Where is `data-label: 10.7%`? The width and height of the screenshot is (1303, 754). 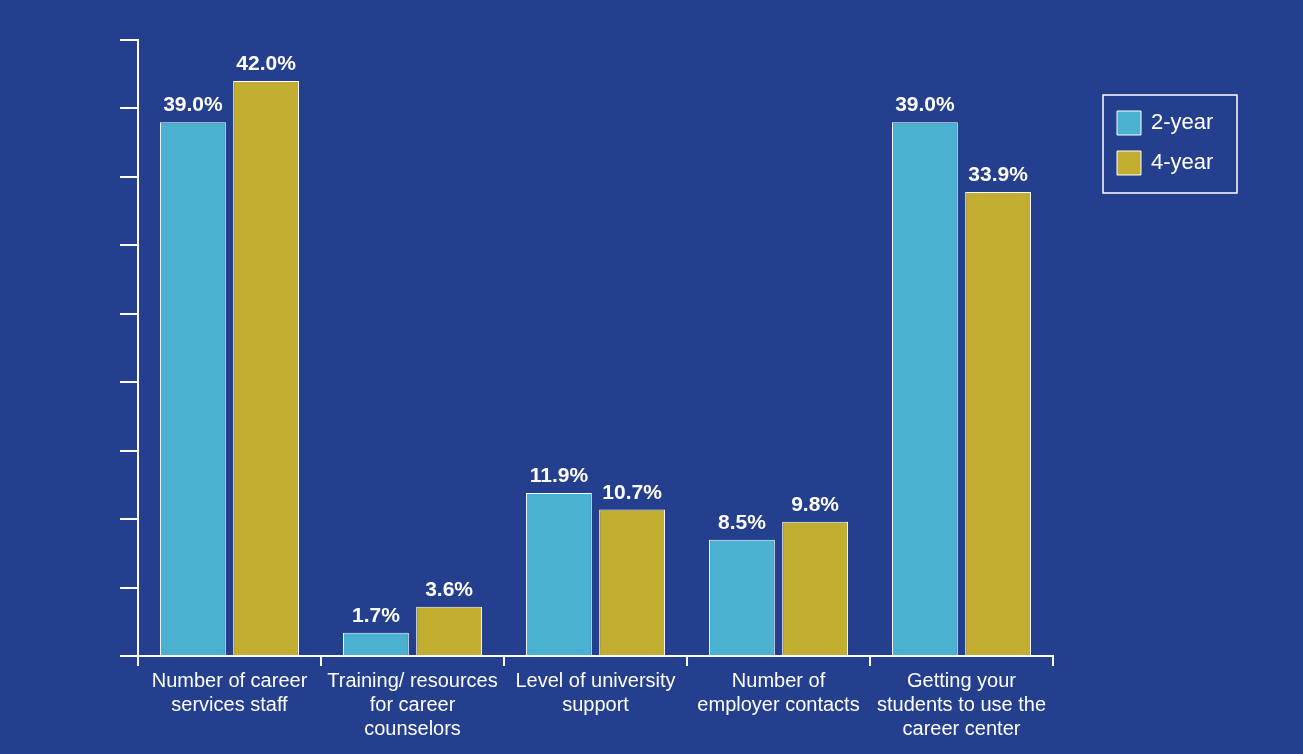
data-label: 10.7% is located at coordinates (632, 491).